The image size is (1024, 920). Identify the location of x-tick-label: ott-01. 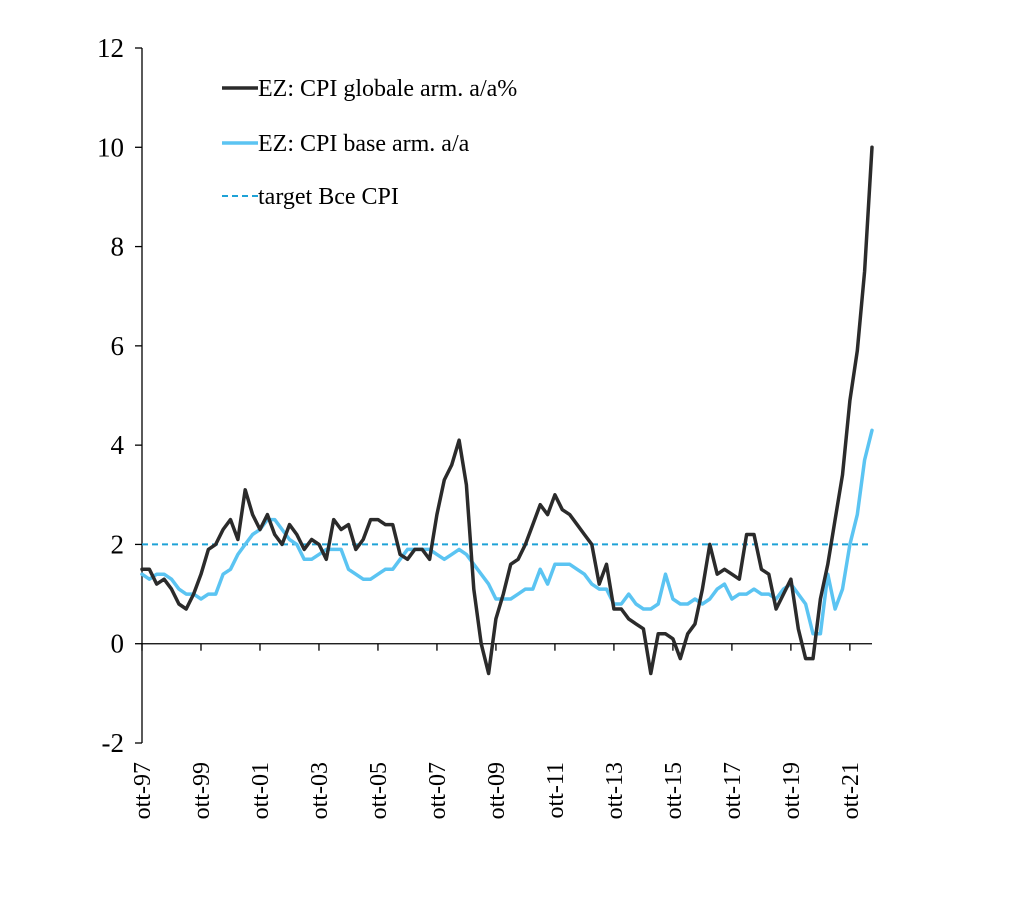
(261, 790).